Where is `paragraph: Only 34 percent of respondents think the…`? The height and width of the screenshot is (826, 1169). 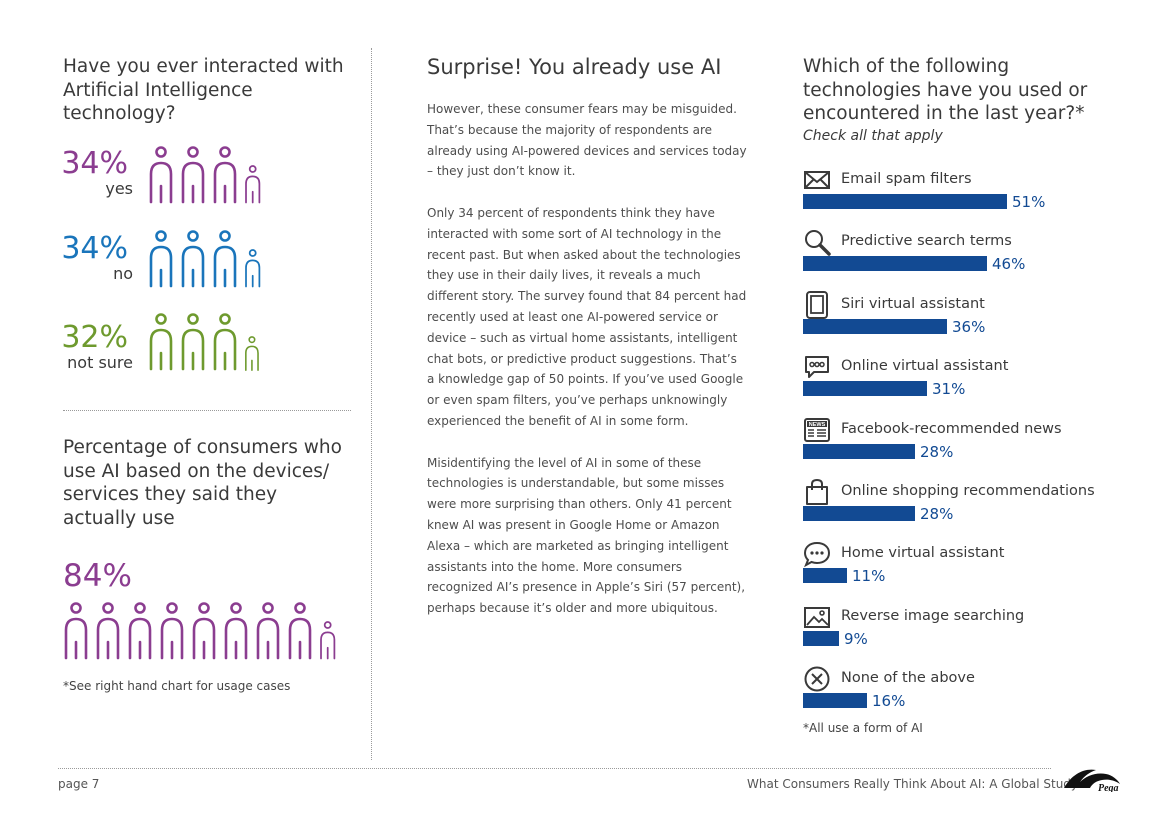
paragraph: Only 34 percent of respondents think the… is located at coordinates (587, 316).